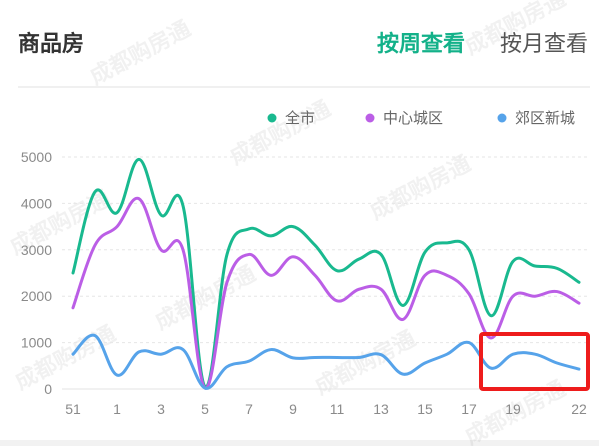  I want to click on legend-item-3: 郊区新城, so click(536, 118).